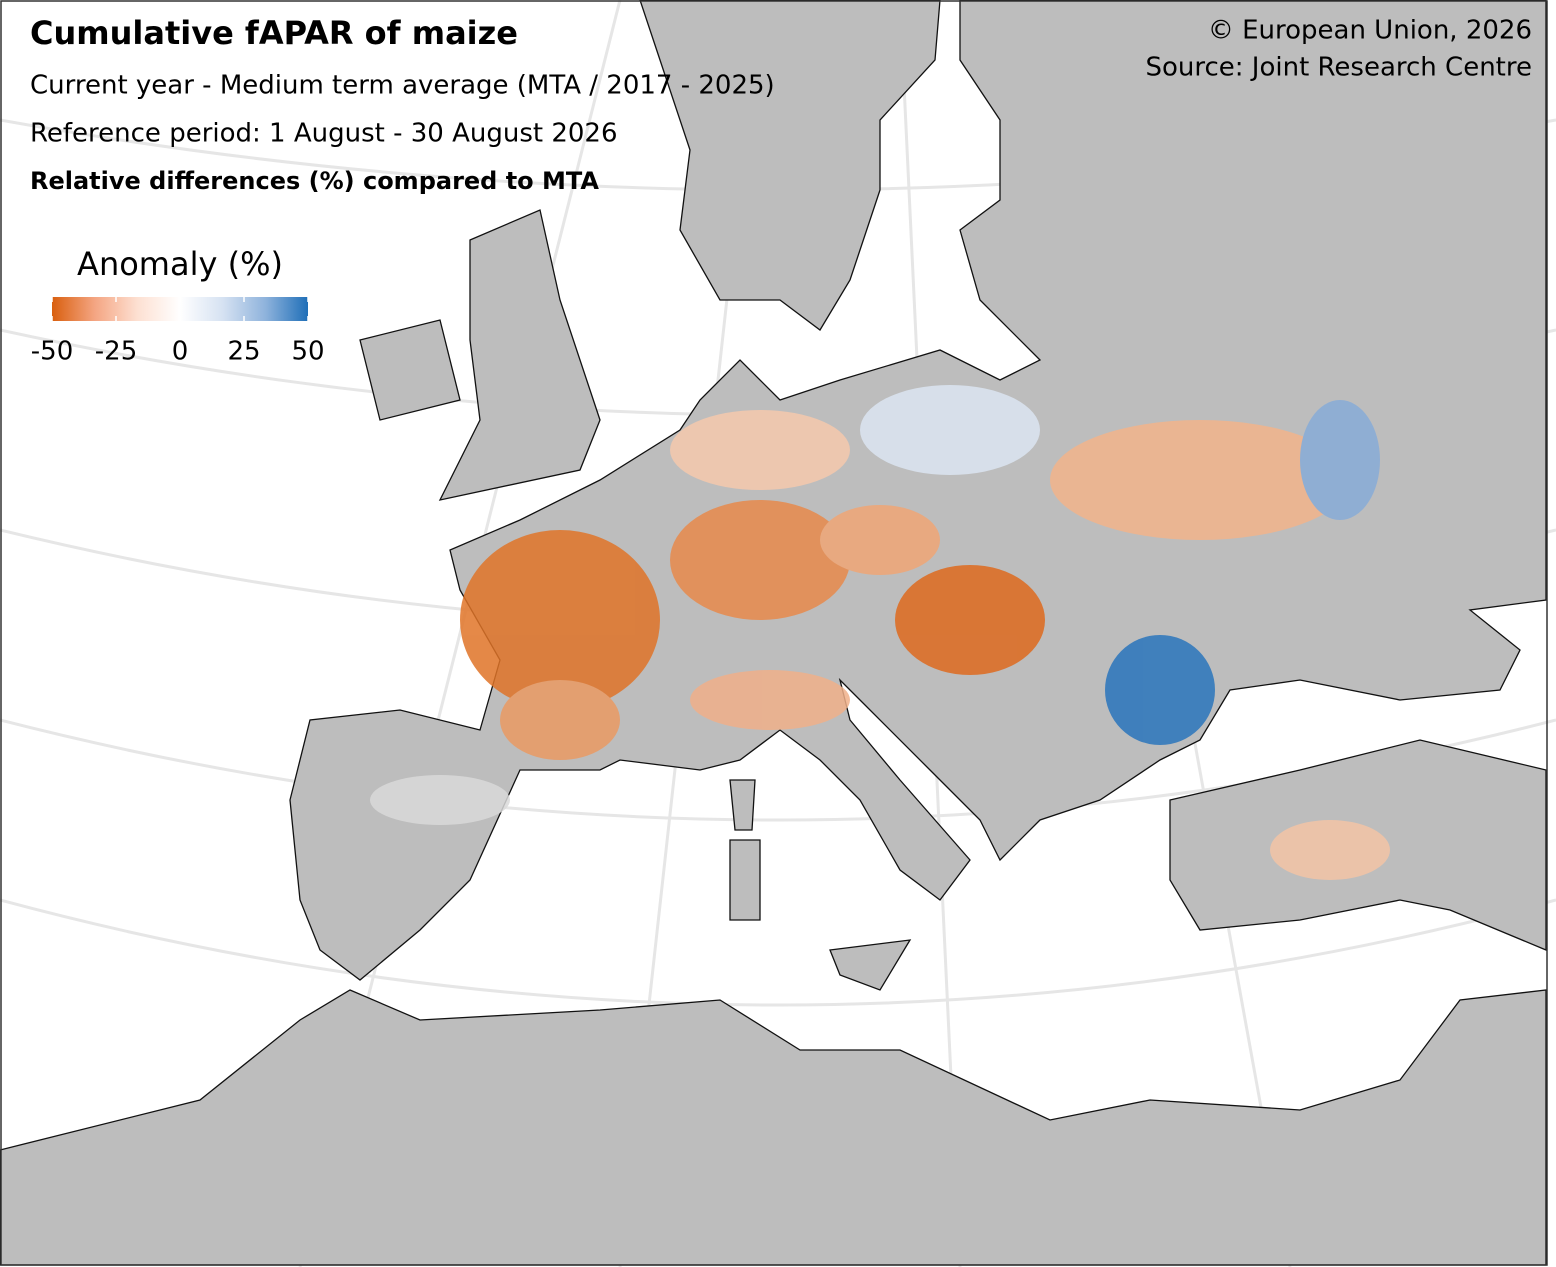  I want to click on map-title: Cumulative fAPAR of maize, so click(274, 33).